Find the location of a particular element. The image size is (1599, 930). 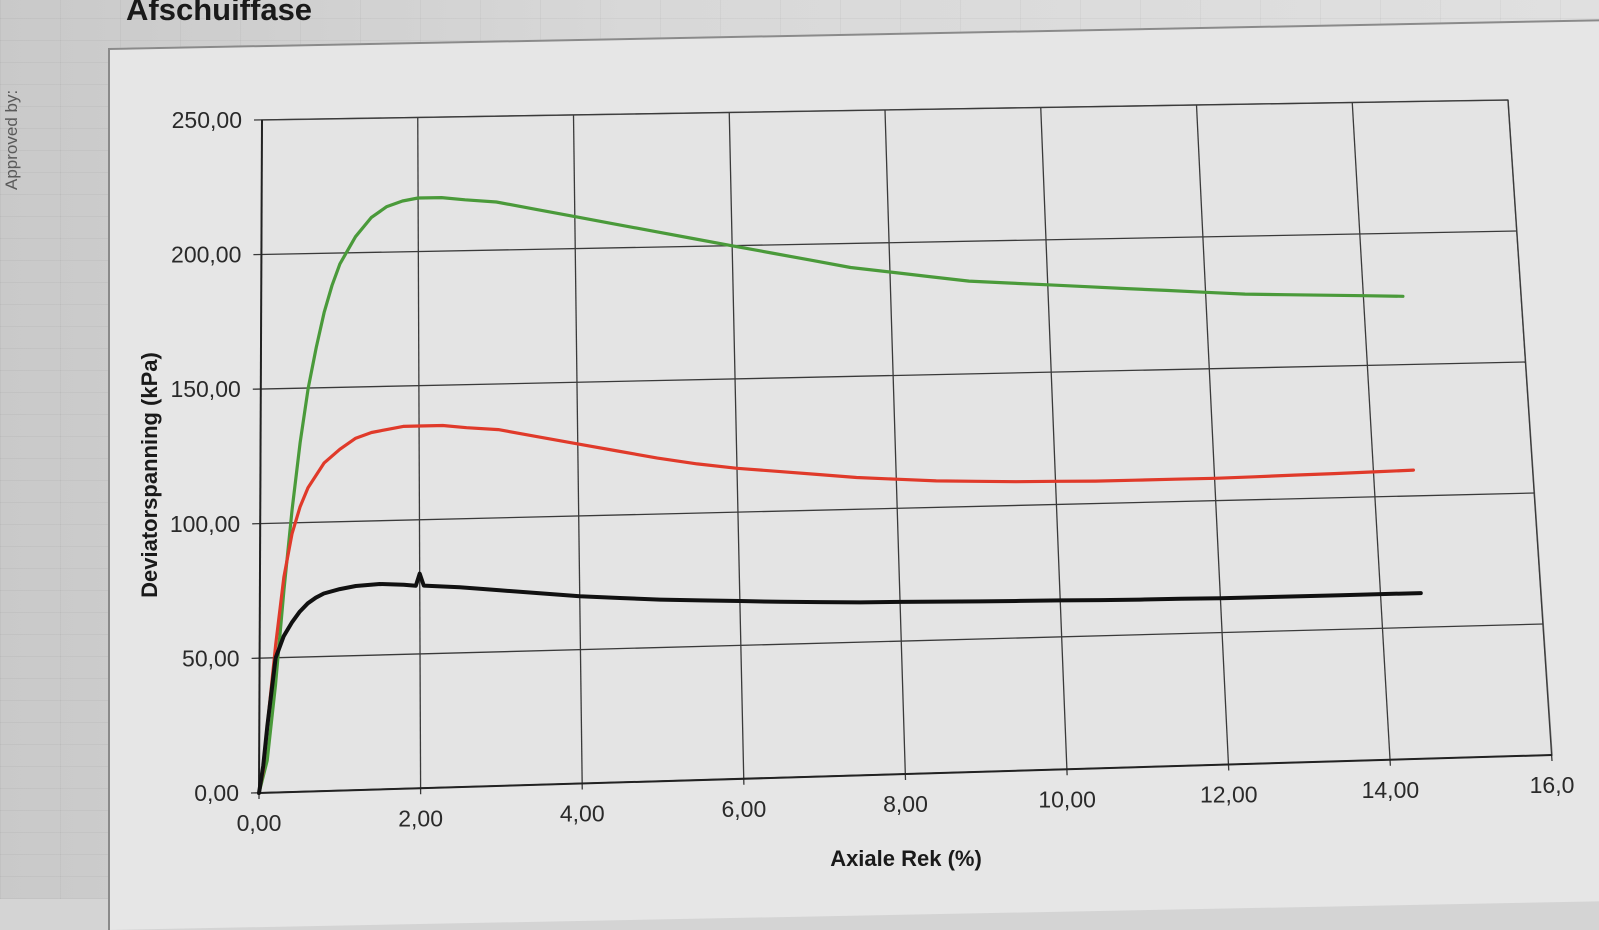

y-tick-label: 50,00 is located at coordinates (211, 658).